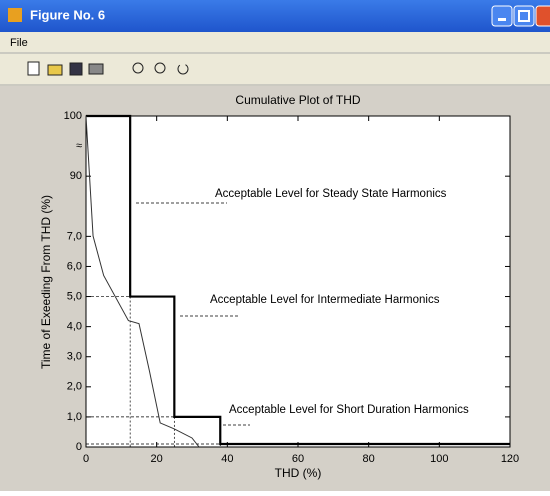  I want to click on x-tick-label: 20, so click(157, 459).